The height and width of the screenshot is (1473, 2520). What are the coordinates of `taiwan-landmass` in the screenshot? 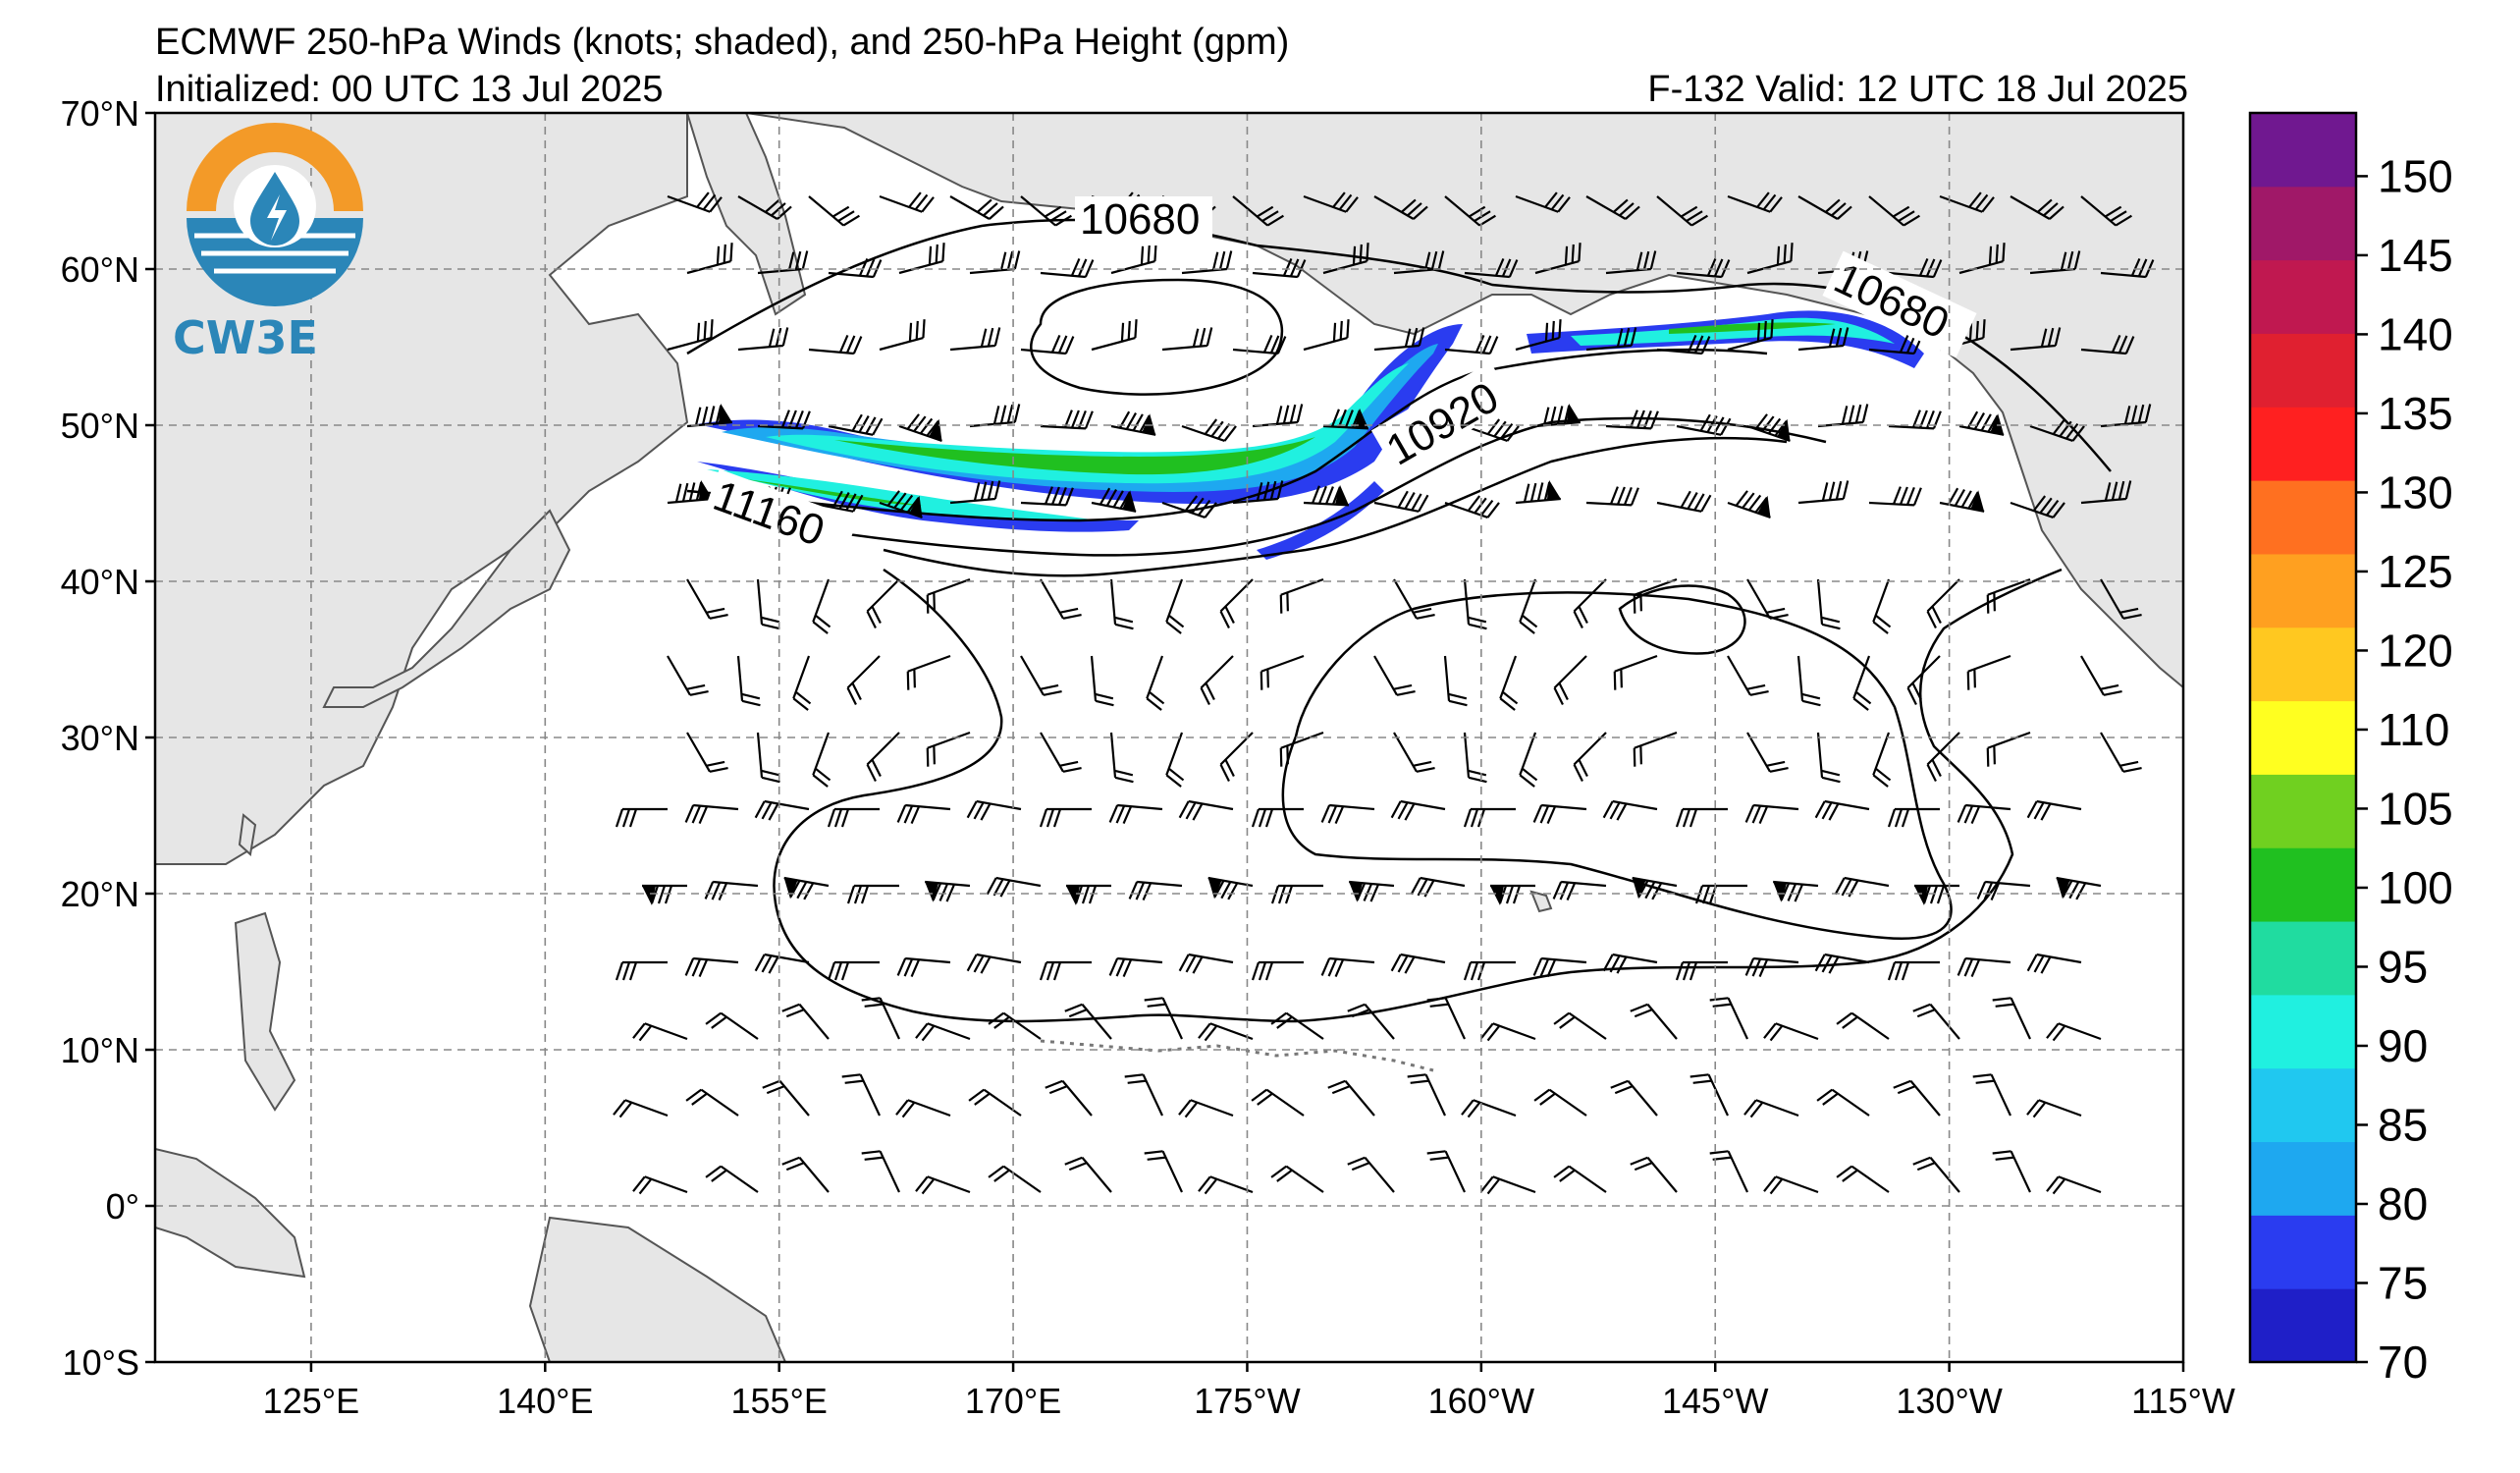 It's located at (247, 834).